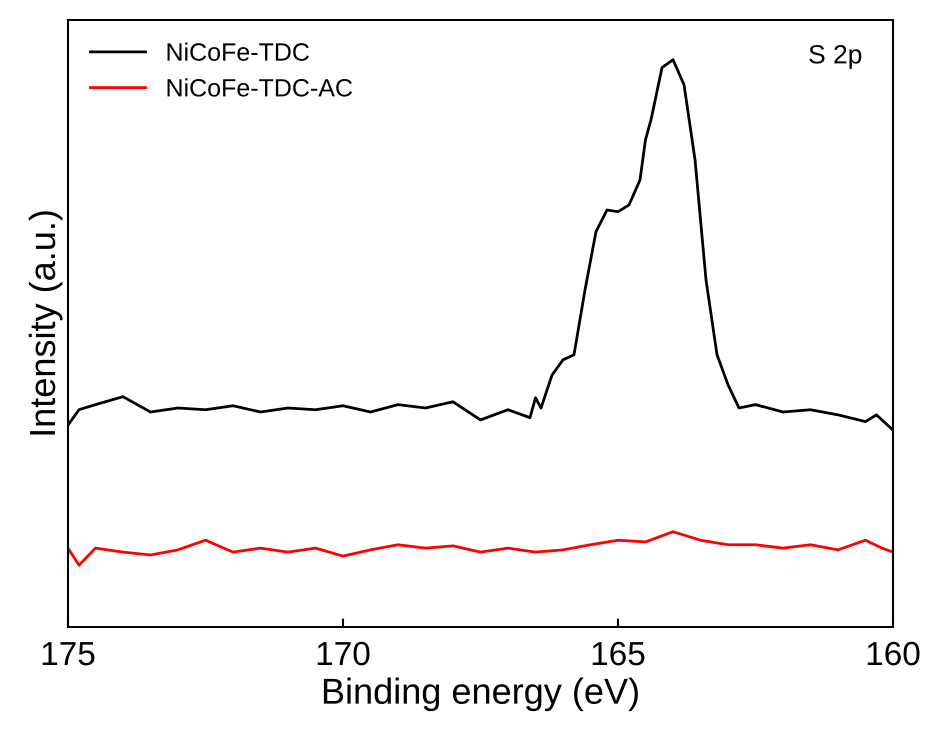 The height and width of the screenshot is (735, 932). I want to click on legend-label: NiCoFe-TDC, so click(238, 51).